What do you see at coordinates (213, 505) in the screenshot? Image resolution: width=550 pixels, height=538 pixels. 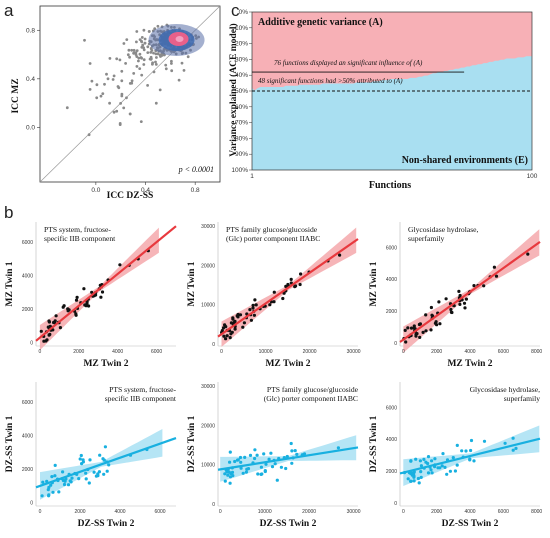 I see `ytick-label: 0` at bounding box center [213, 505].